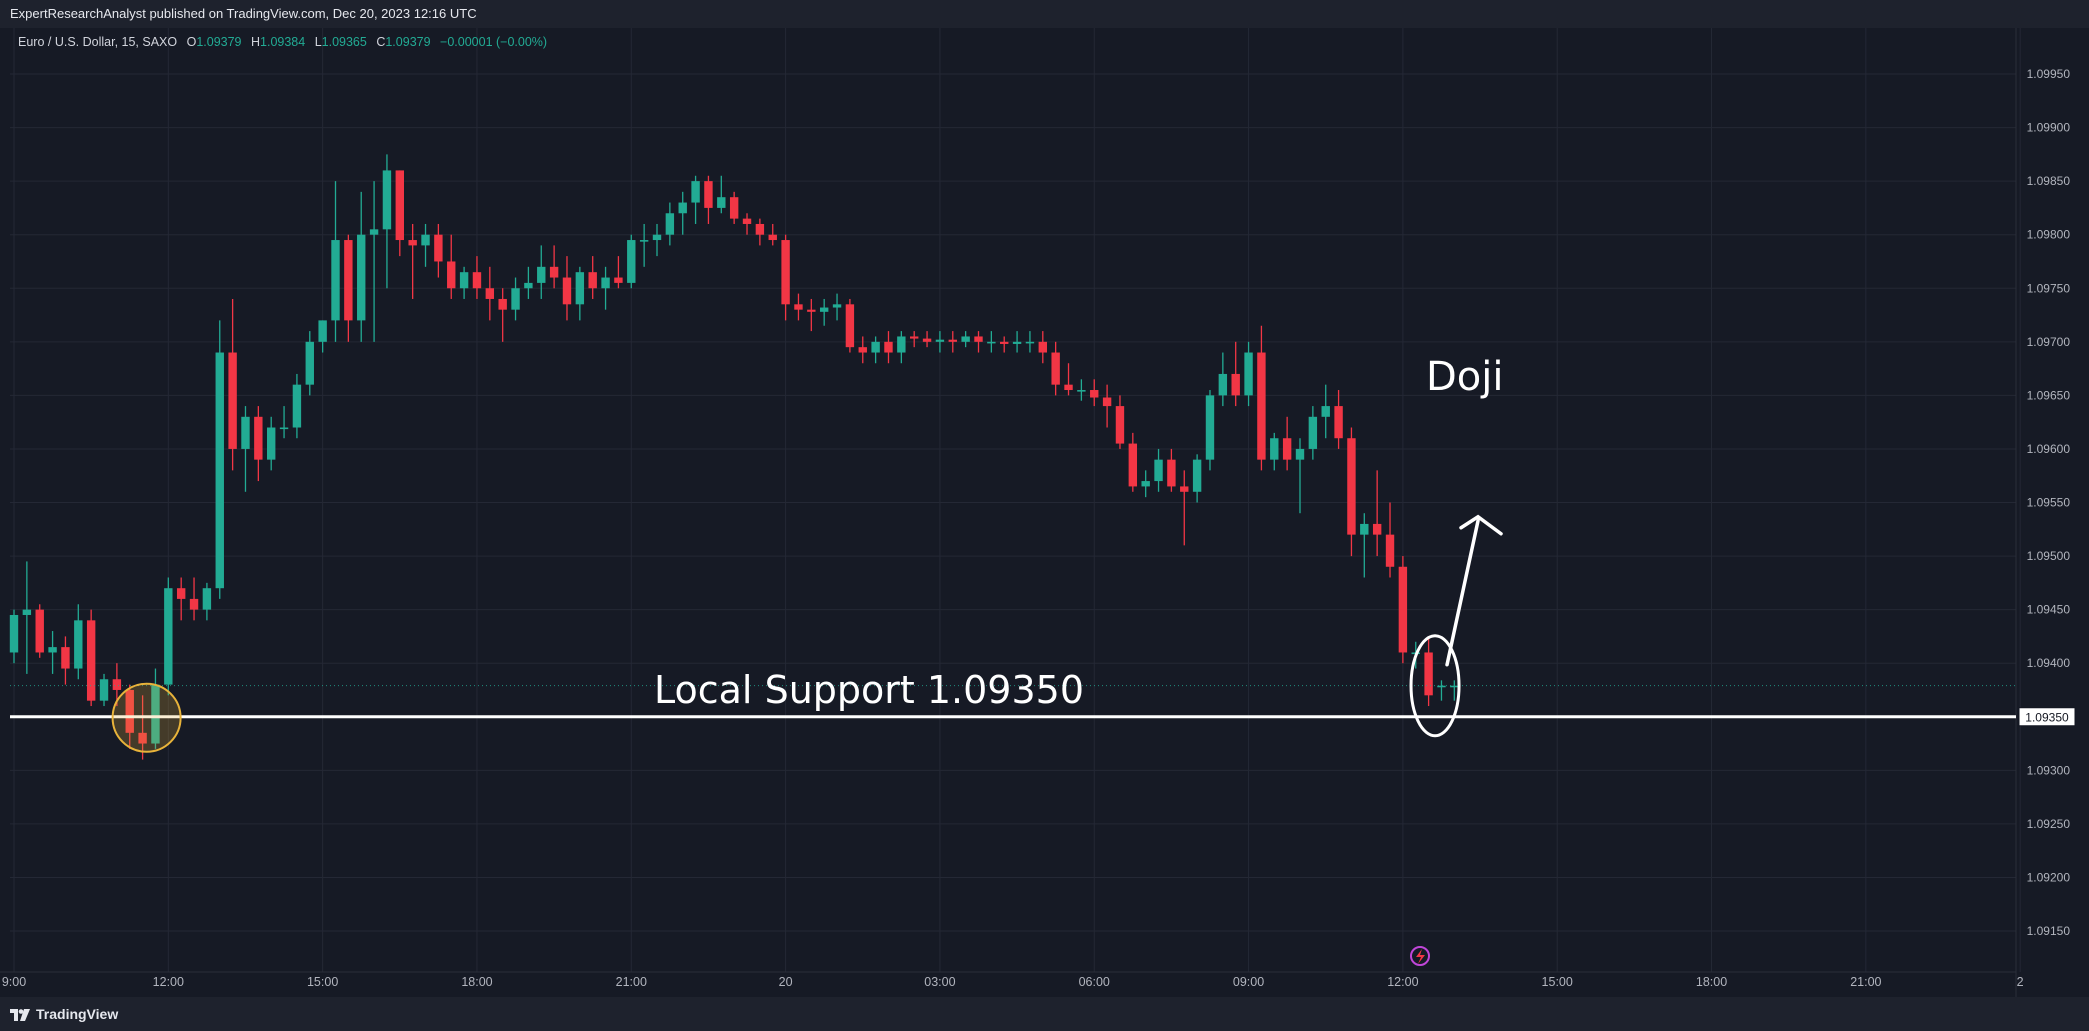 Image resolution: width=2089 pixels, height=1031 pixels. Describe the element at coordinates (1462, 593) in the screenshot. I see `up-arrow-shaft` at that location.